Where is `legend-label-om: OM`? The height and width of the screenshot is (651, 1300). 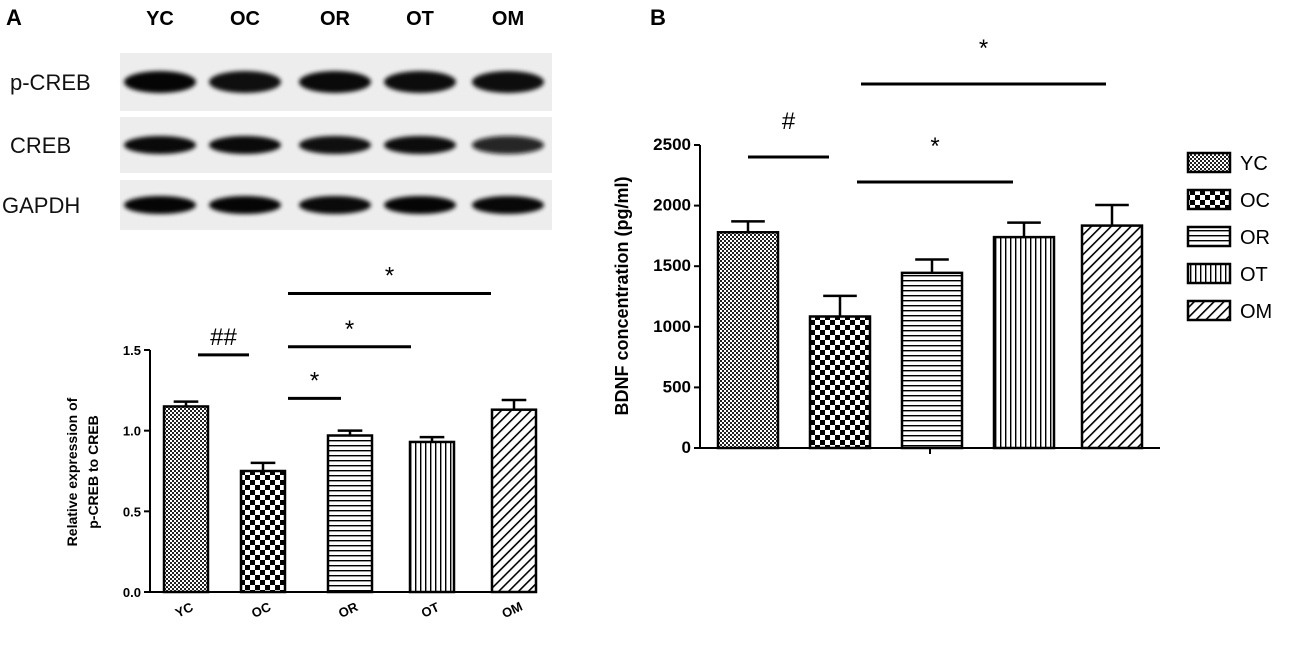
legend-label-om: OM is located at coordinates (1256, 312).